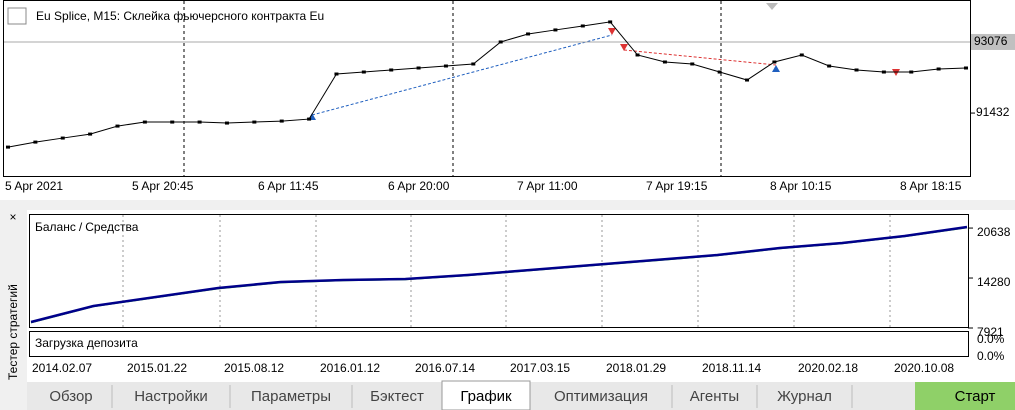 Image resolution: width=1015 pixels, height=410 pixels. I want to click on tab: Агенты, so click(714, 396).